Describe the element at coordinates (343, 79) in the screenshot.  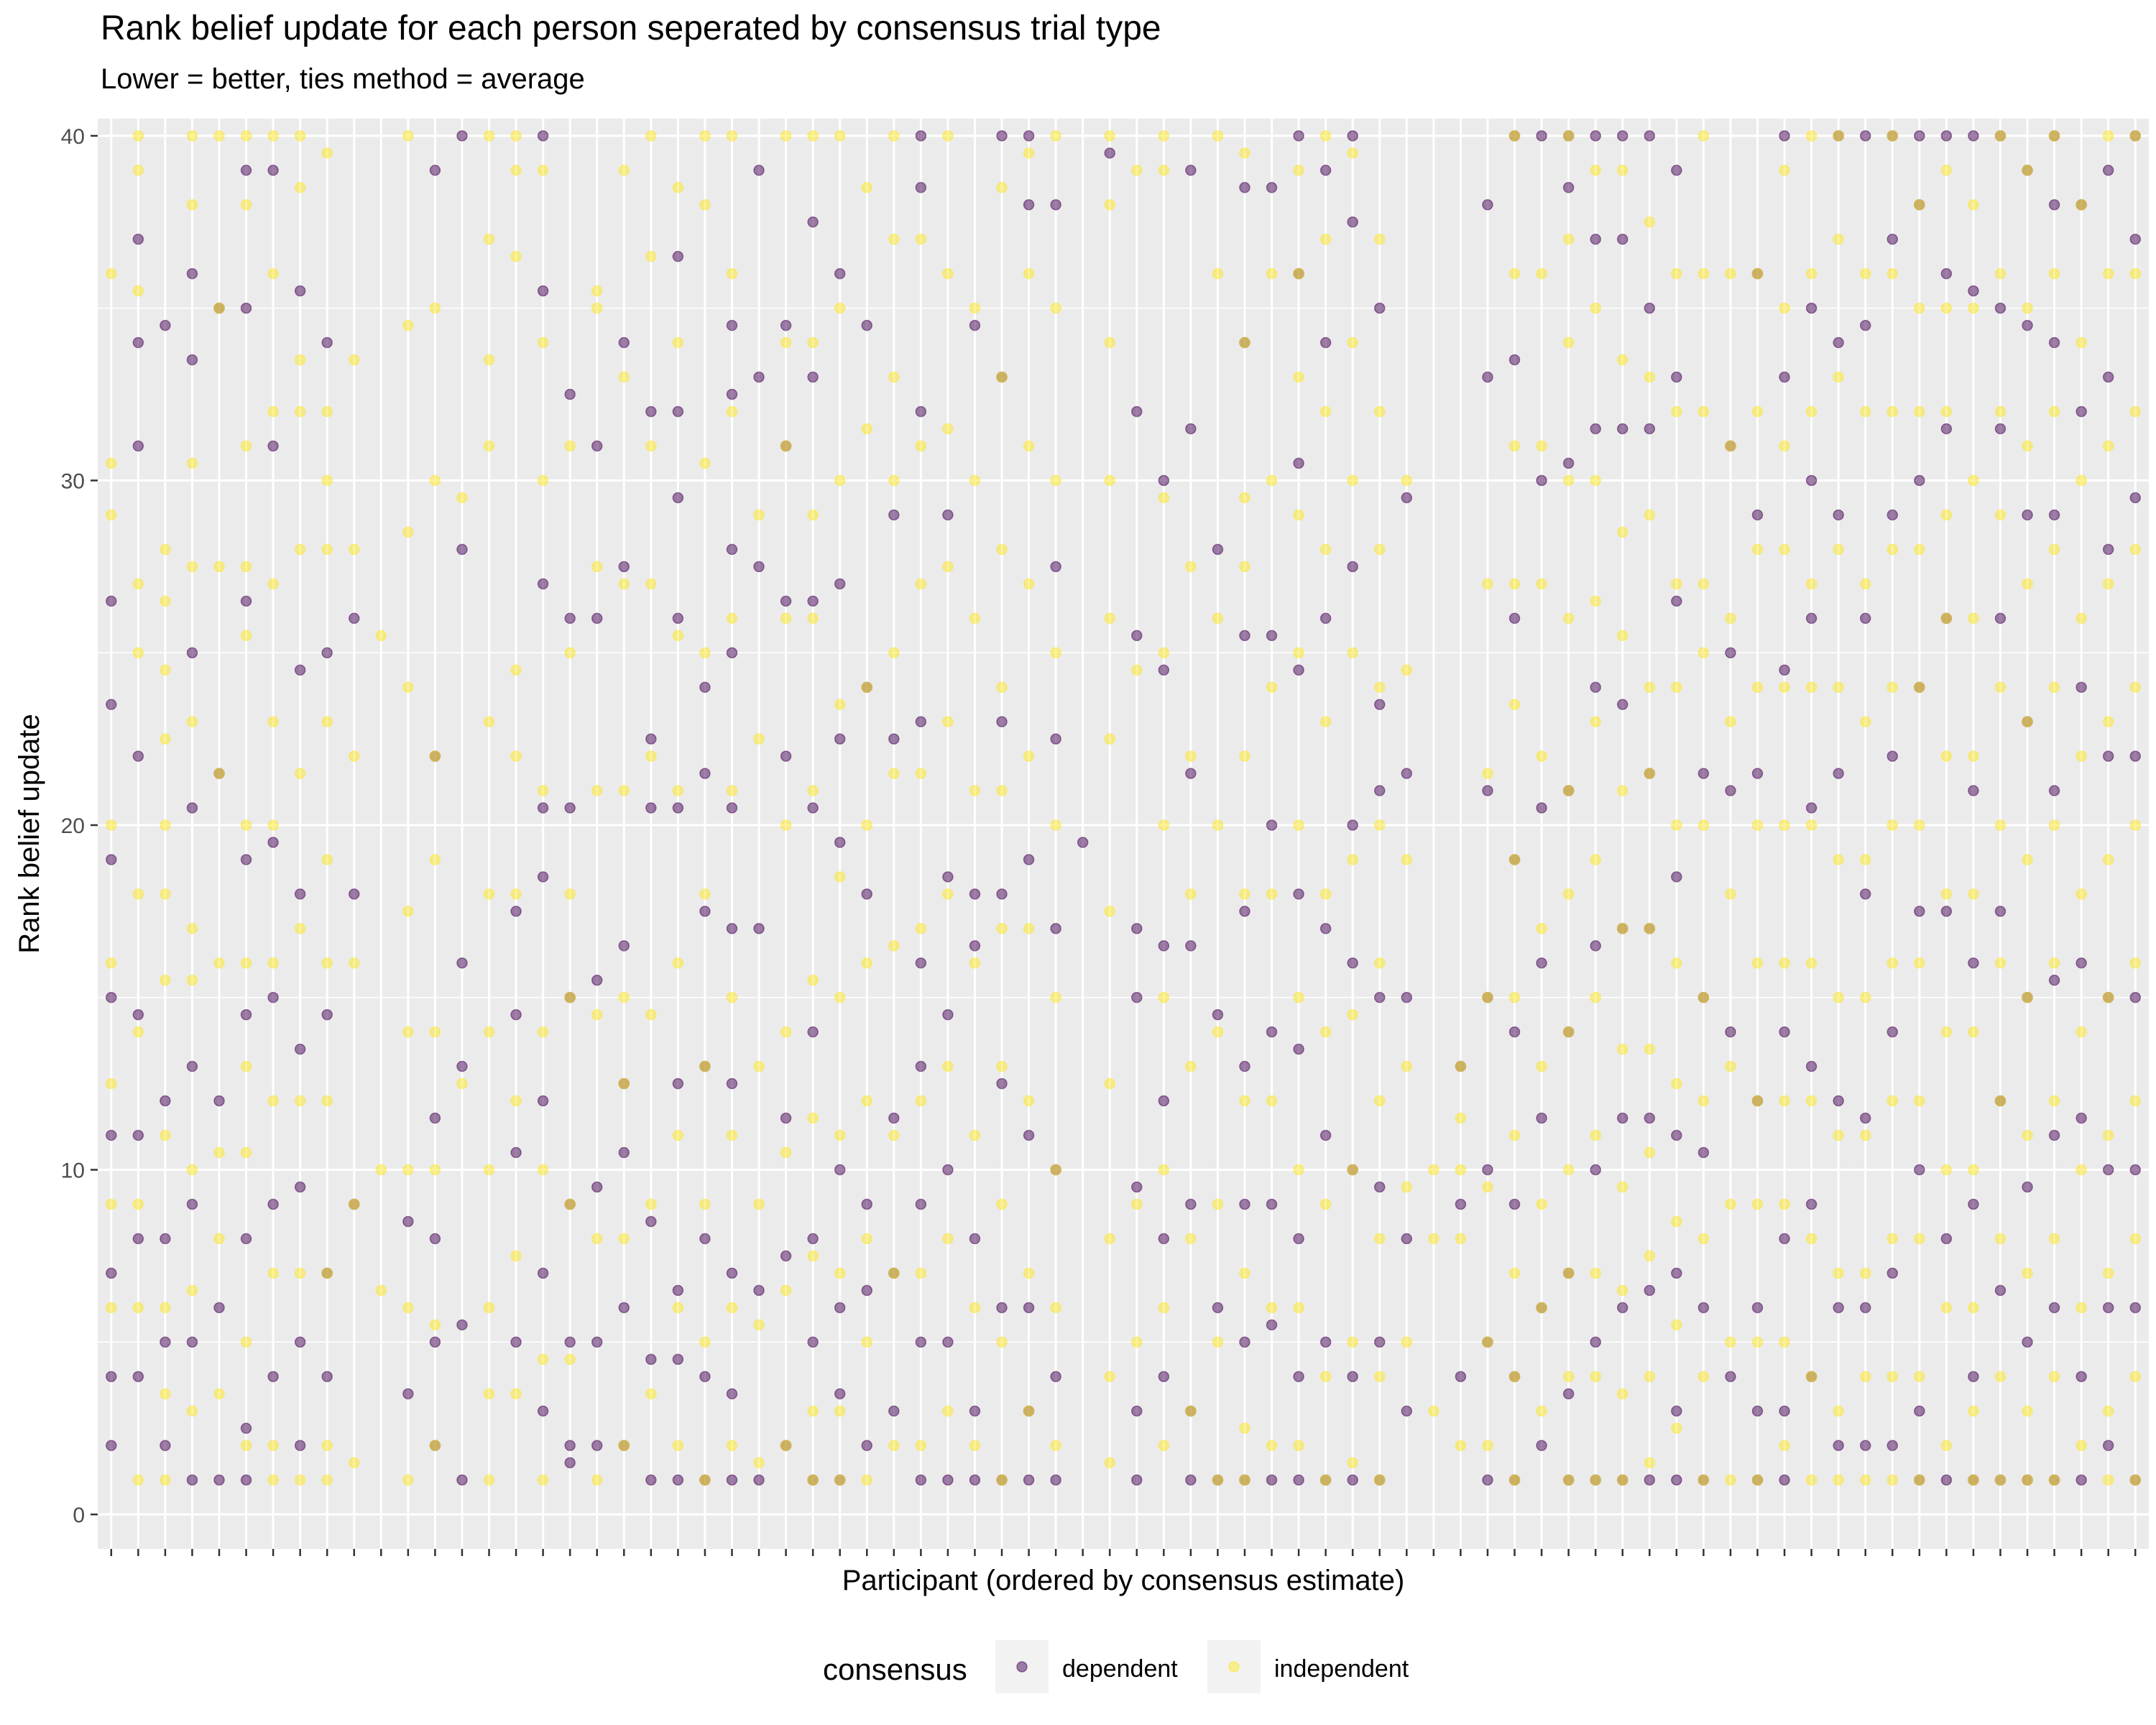
I see `chart-subtitle: Lower = better, ties method = average` at that location.